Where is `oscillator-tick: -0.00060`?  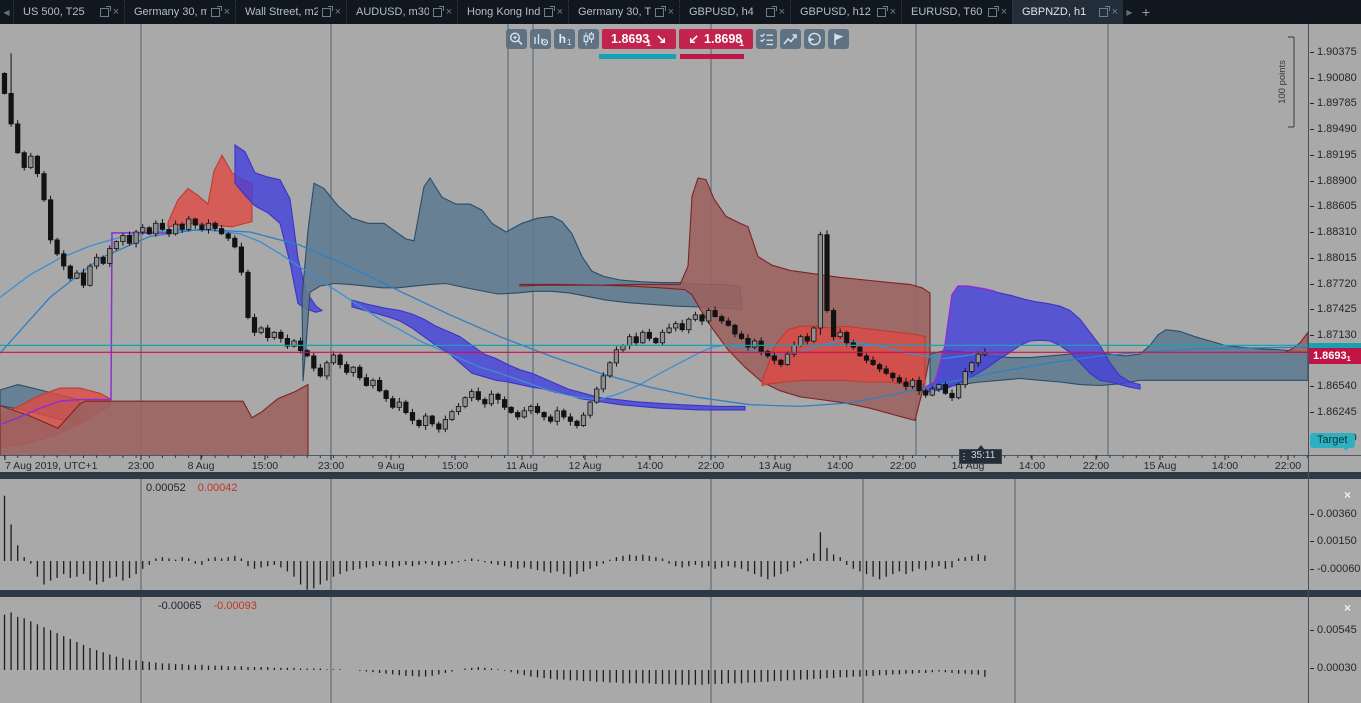 oscillator-tick: -0.00060 is located at coordinates (1334, 569).